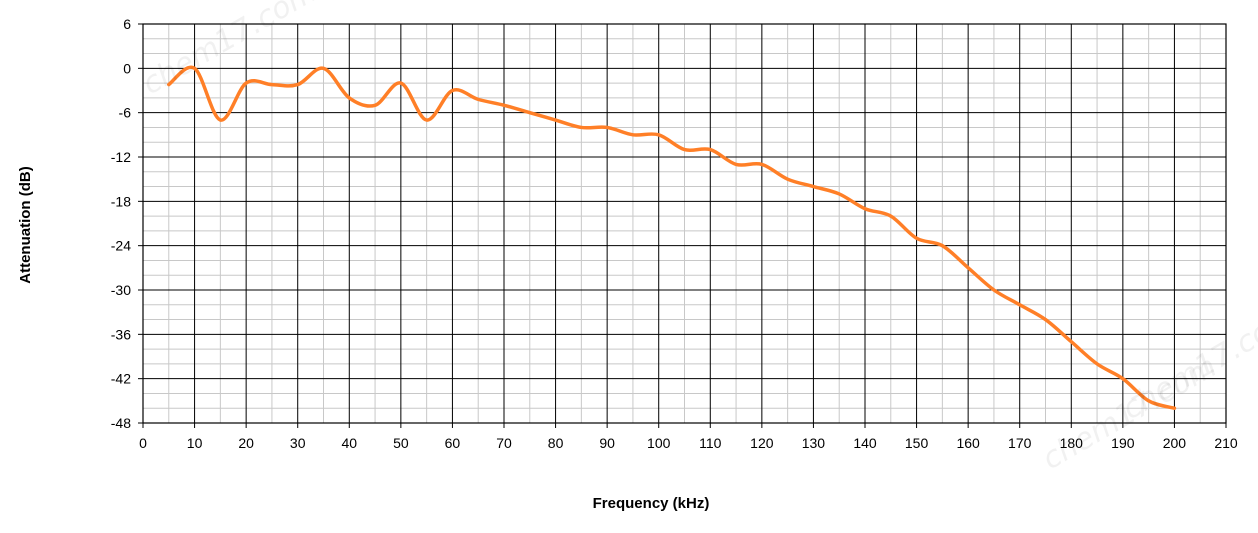 The width and height of the screenshot is (1258, 533). Describe the element at coordinates (127, 24) in the screenshot. I see `y-tick-label: 6` at that location.